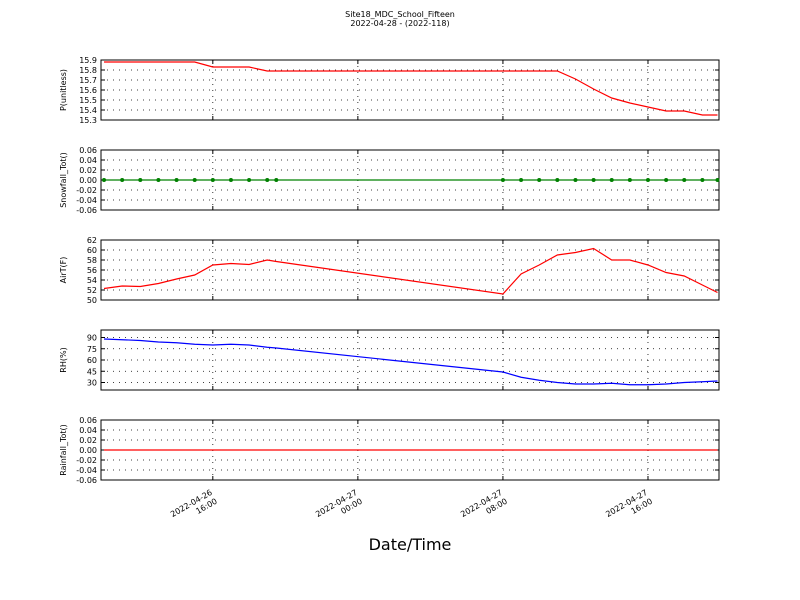 Image resolution: width=800 pixels, height=600 pixels. Describe the element at coordinates (92, 240) in the screenshot. I see `y-tick-label: 62` at that location.